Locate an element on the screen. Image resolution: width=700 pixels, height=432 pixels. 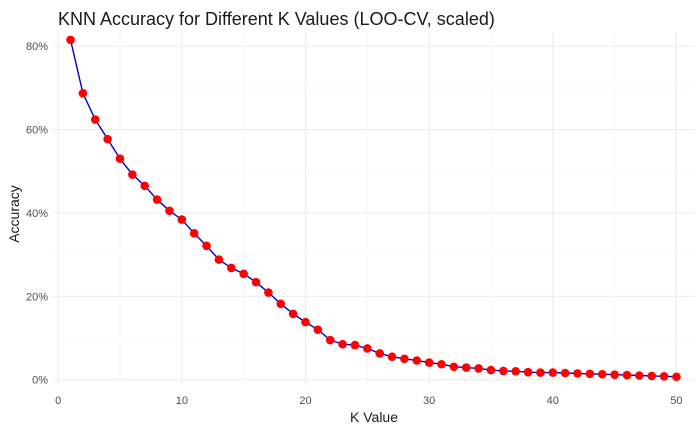
x-tick-label: 40 is located at coordinates (553, 401).